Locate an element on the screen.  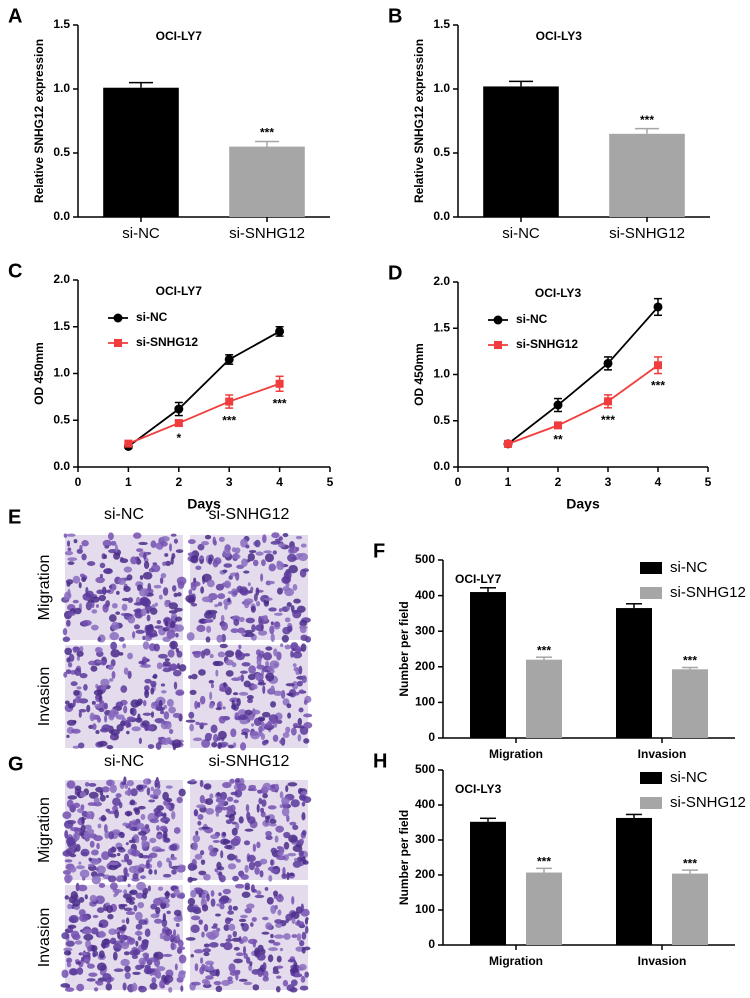
y-tick-label: 0.0 is located at coordinates (441, 216).